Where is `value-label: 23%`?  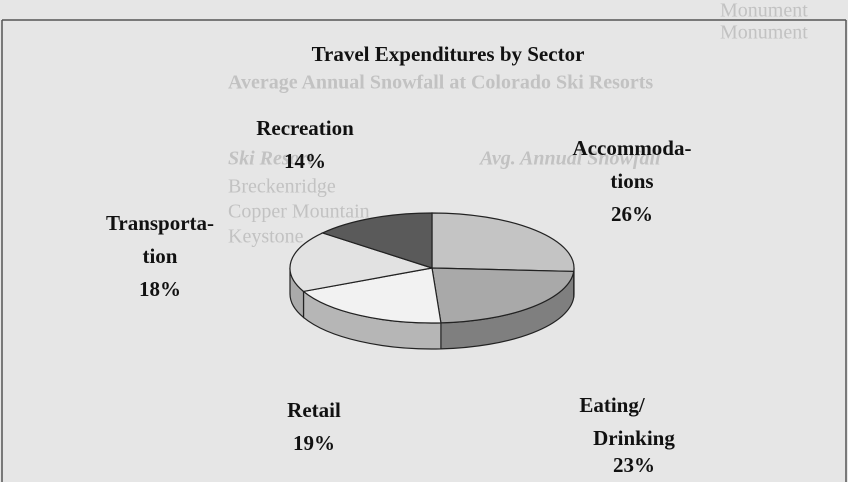
value-label: 23% is located at coordinates (634, 465).